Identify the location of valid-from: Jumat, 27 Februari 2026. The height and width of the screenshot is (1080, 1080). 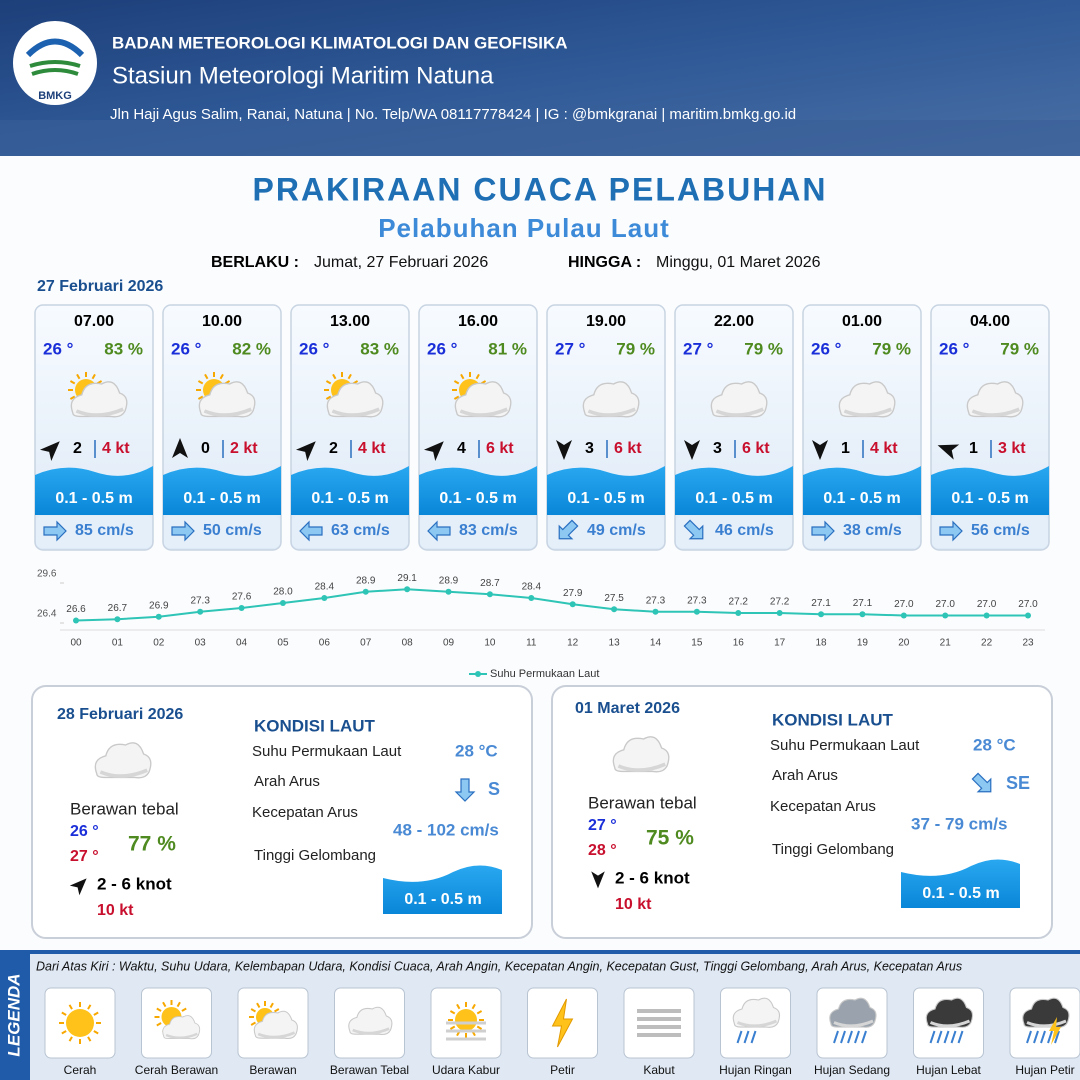
(401, 262).